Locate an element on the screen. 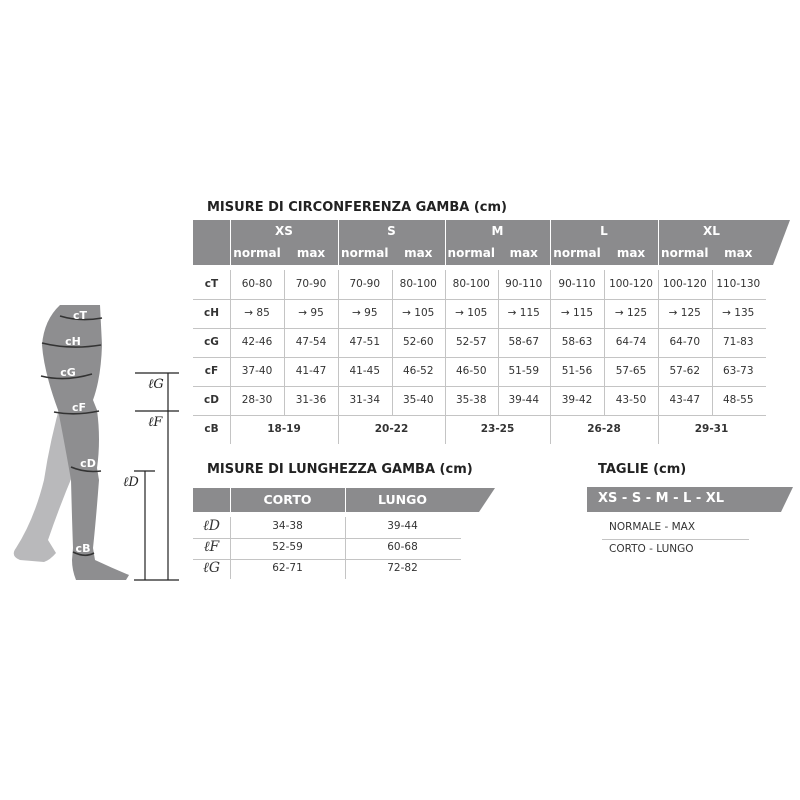 The image size is (800, 800). table-cell: 35-38 is located at coordinates (471, 400).